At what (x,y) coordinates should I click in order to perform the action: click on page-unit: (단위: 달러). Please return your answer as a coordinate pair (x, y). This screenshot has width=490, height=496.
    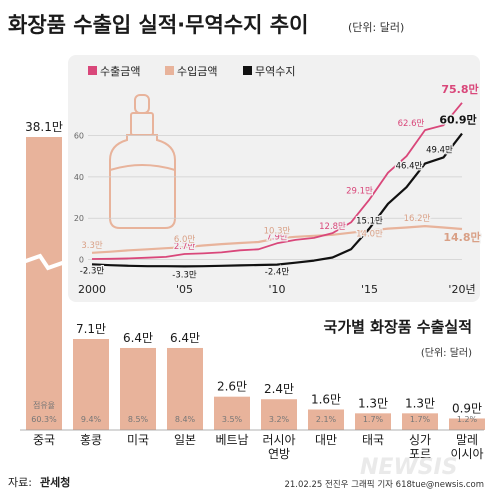
    Looking at the image, I should click on (376, 27).